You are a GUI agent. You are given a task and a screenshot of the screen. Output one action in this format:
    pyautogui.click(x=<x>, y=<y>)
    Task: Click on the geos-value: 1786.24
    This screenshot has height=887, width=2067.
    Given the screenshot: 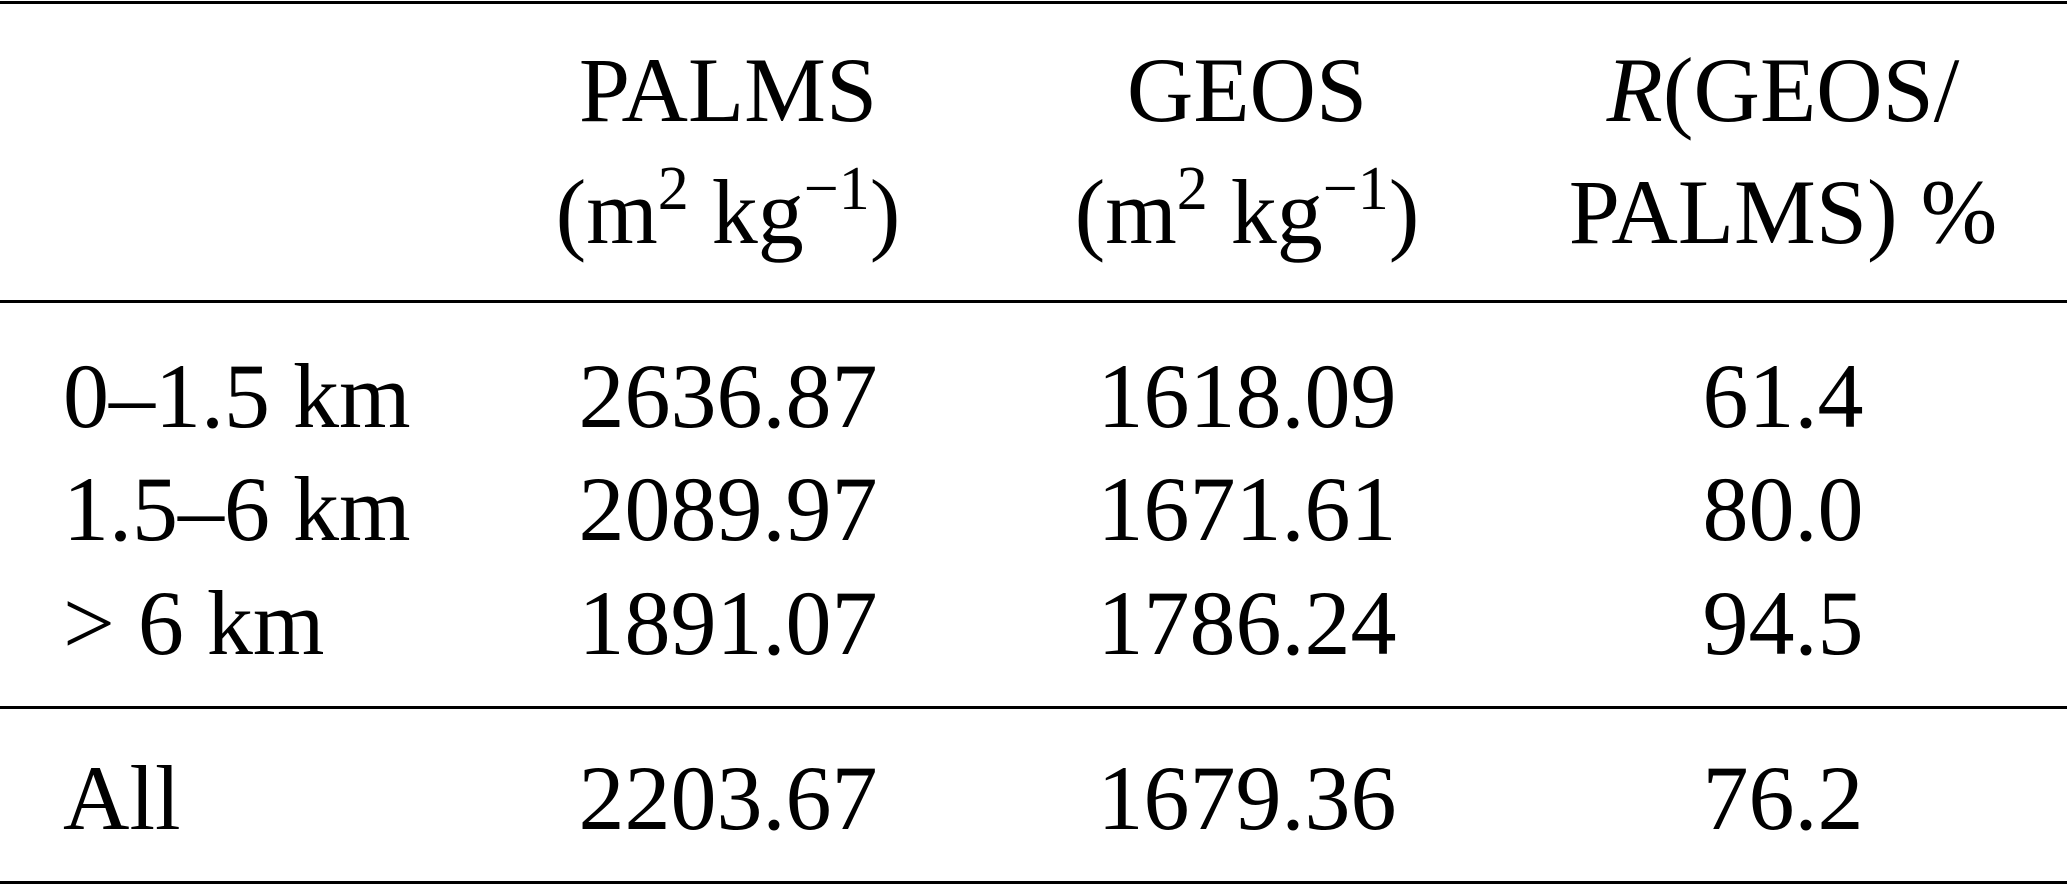 What is the action you would take?
    pyautogui.click(x=1247, y=623)
    